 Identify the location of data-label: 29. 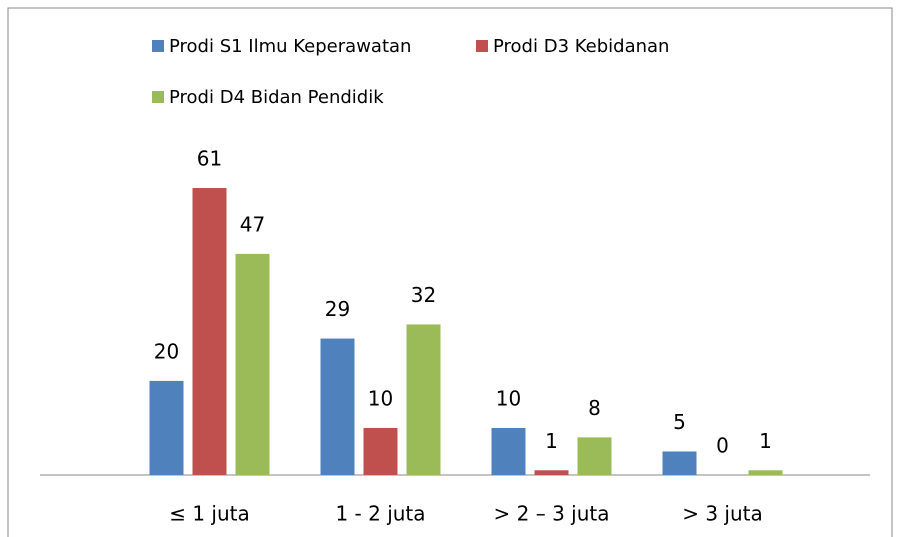
(337, 309).